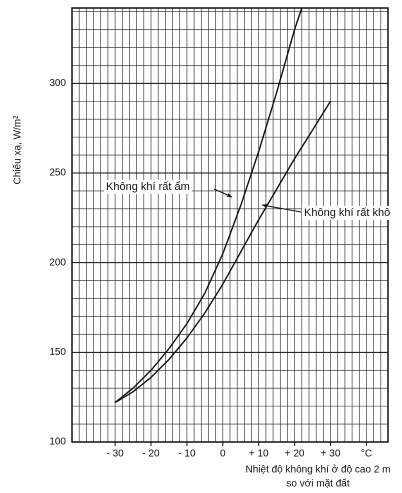 The height and width of the screenshot is (493, 402). I want to click on y-tick-label: 250, so click(57, 173).